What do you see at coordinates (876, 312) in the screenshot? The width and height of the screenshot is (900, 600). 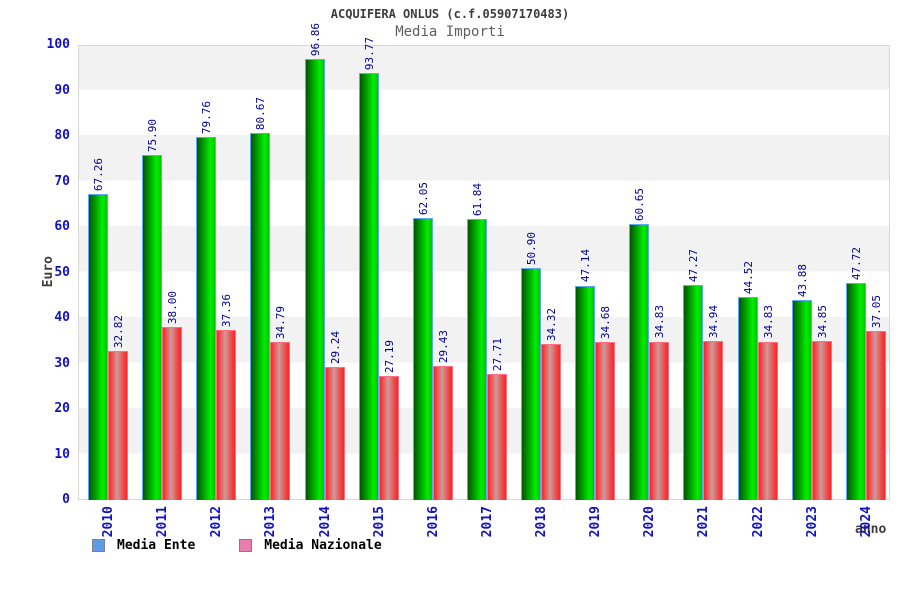 I see `media-nazionale-value-label: 37.05` at bounding box center [876, 312].